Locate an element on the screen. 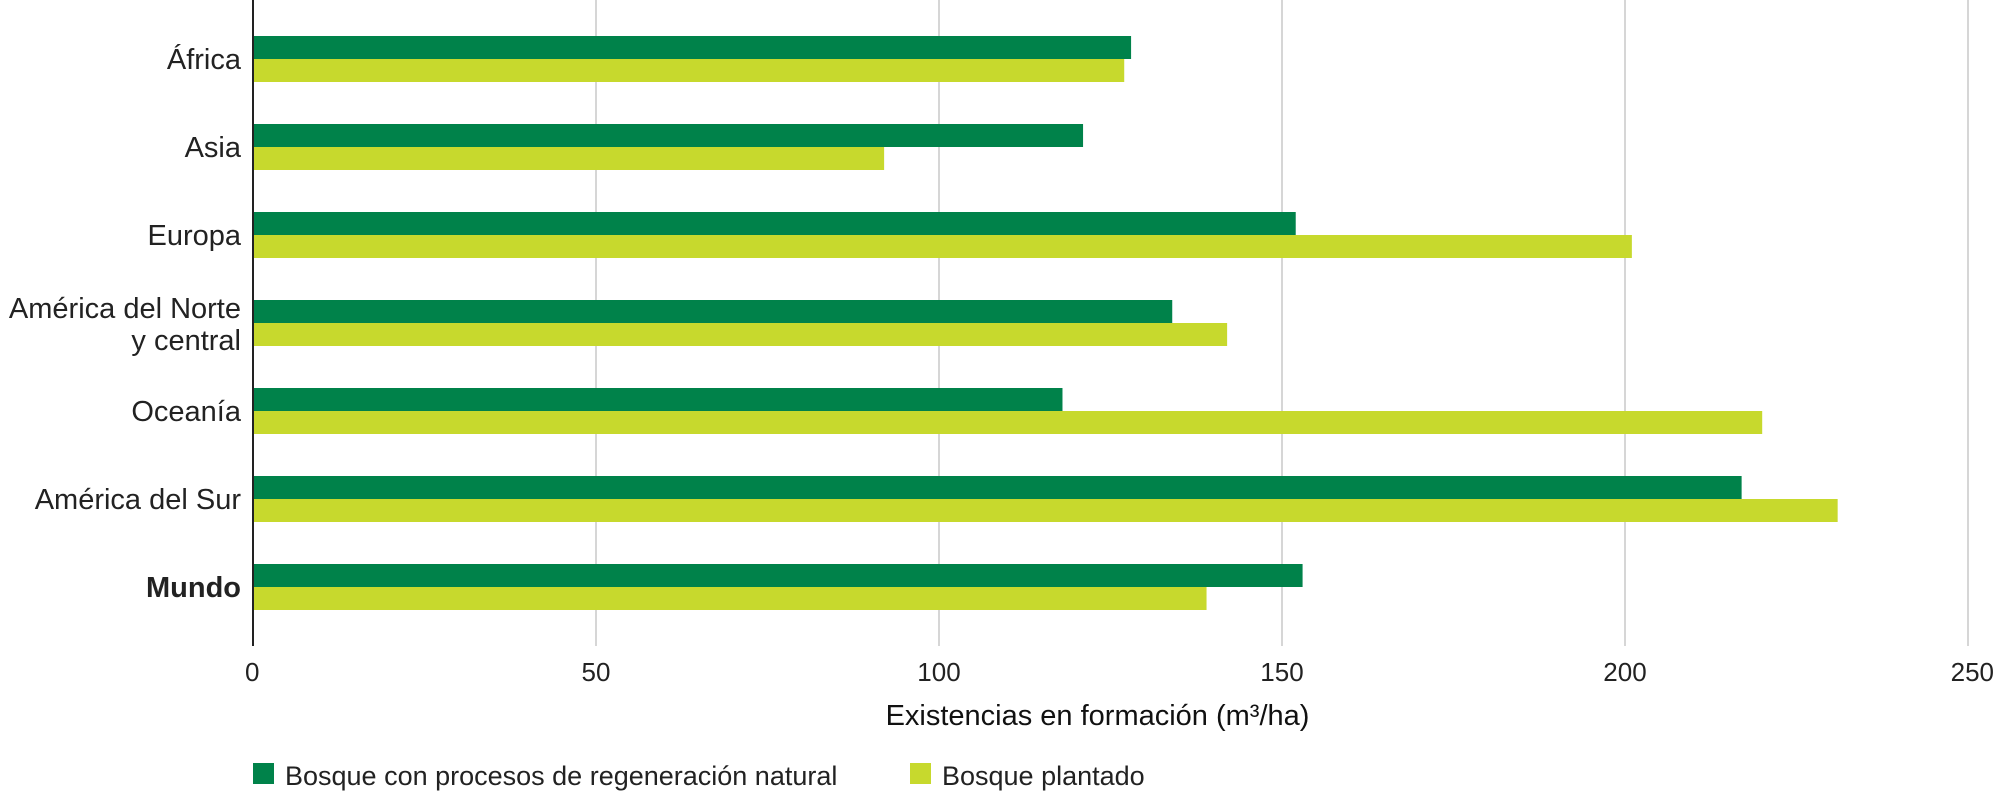  x-tick-label-200: 200 is located at coordinates (1624, 672).